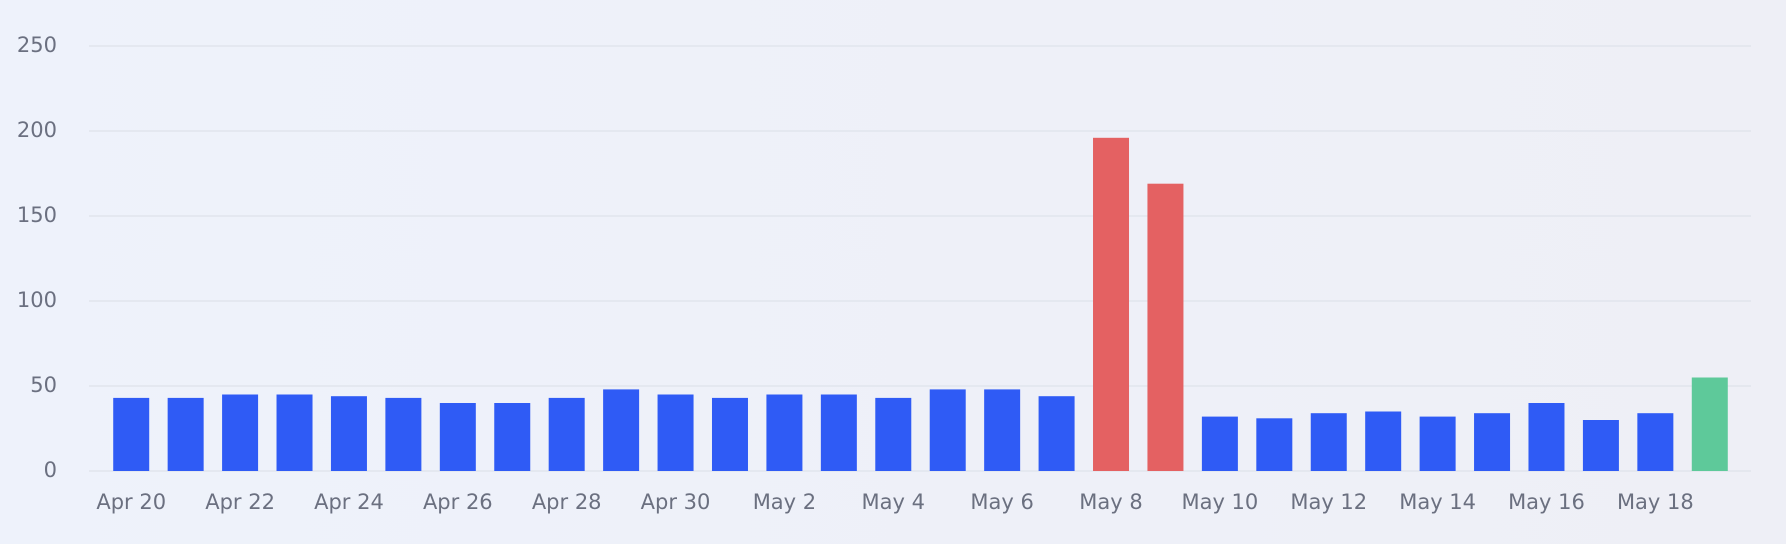 The height and width of the screenshot is (544, 1786). Describe the element at coordinates (43, 385) in the screenshot. I see `y-tick-label: 50` at that location.